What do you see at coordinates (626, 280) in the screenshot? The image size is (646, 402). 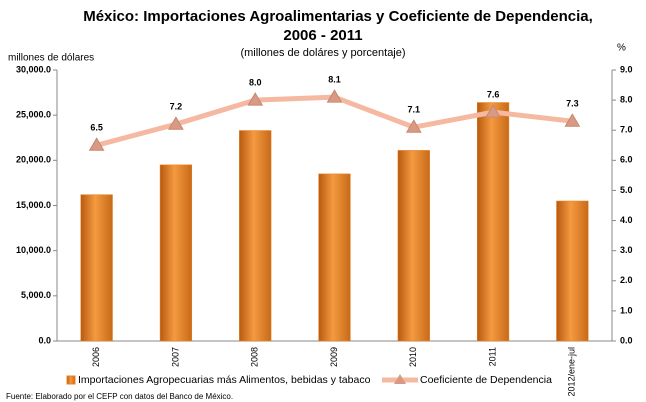 I see `y2-tick-label: 2.0` at bounding box center [626, 280].